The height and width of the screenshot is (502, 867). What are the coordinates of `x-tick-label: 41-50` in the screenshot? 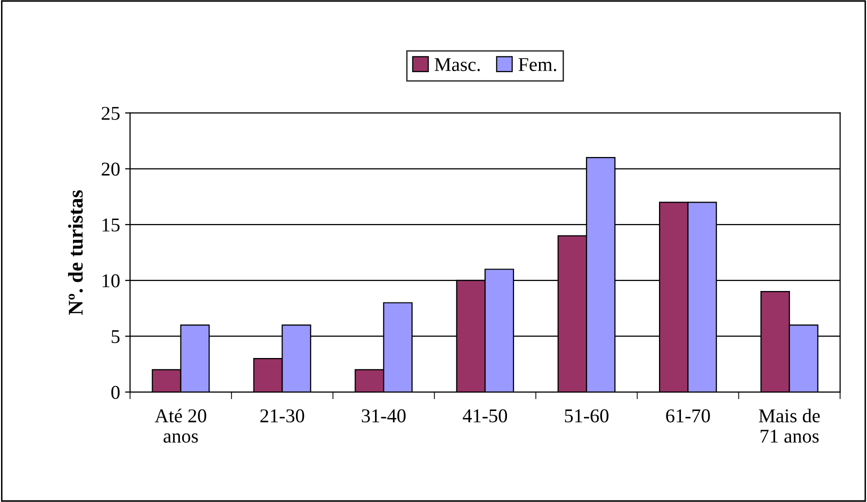 It's located at (485, 415).